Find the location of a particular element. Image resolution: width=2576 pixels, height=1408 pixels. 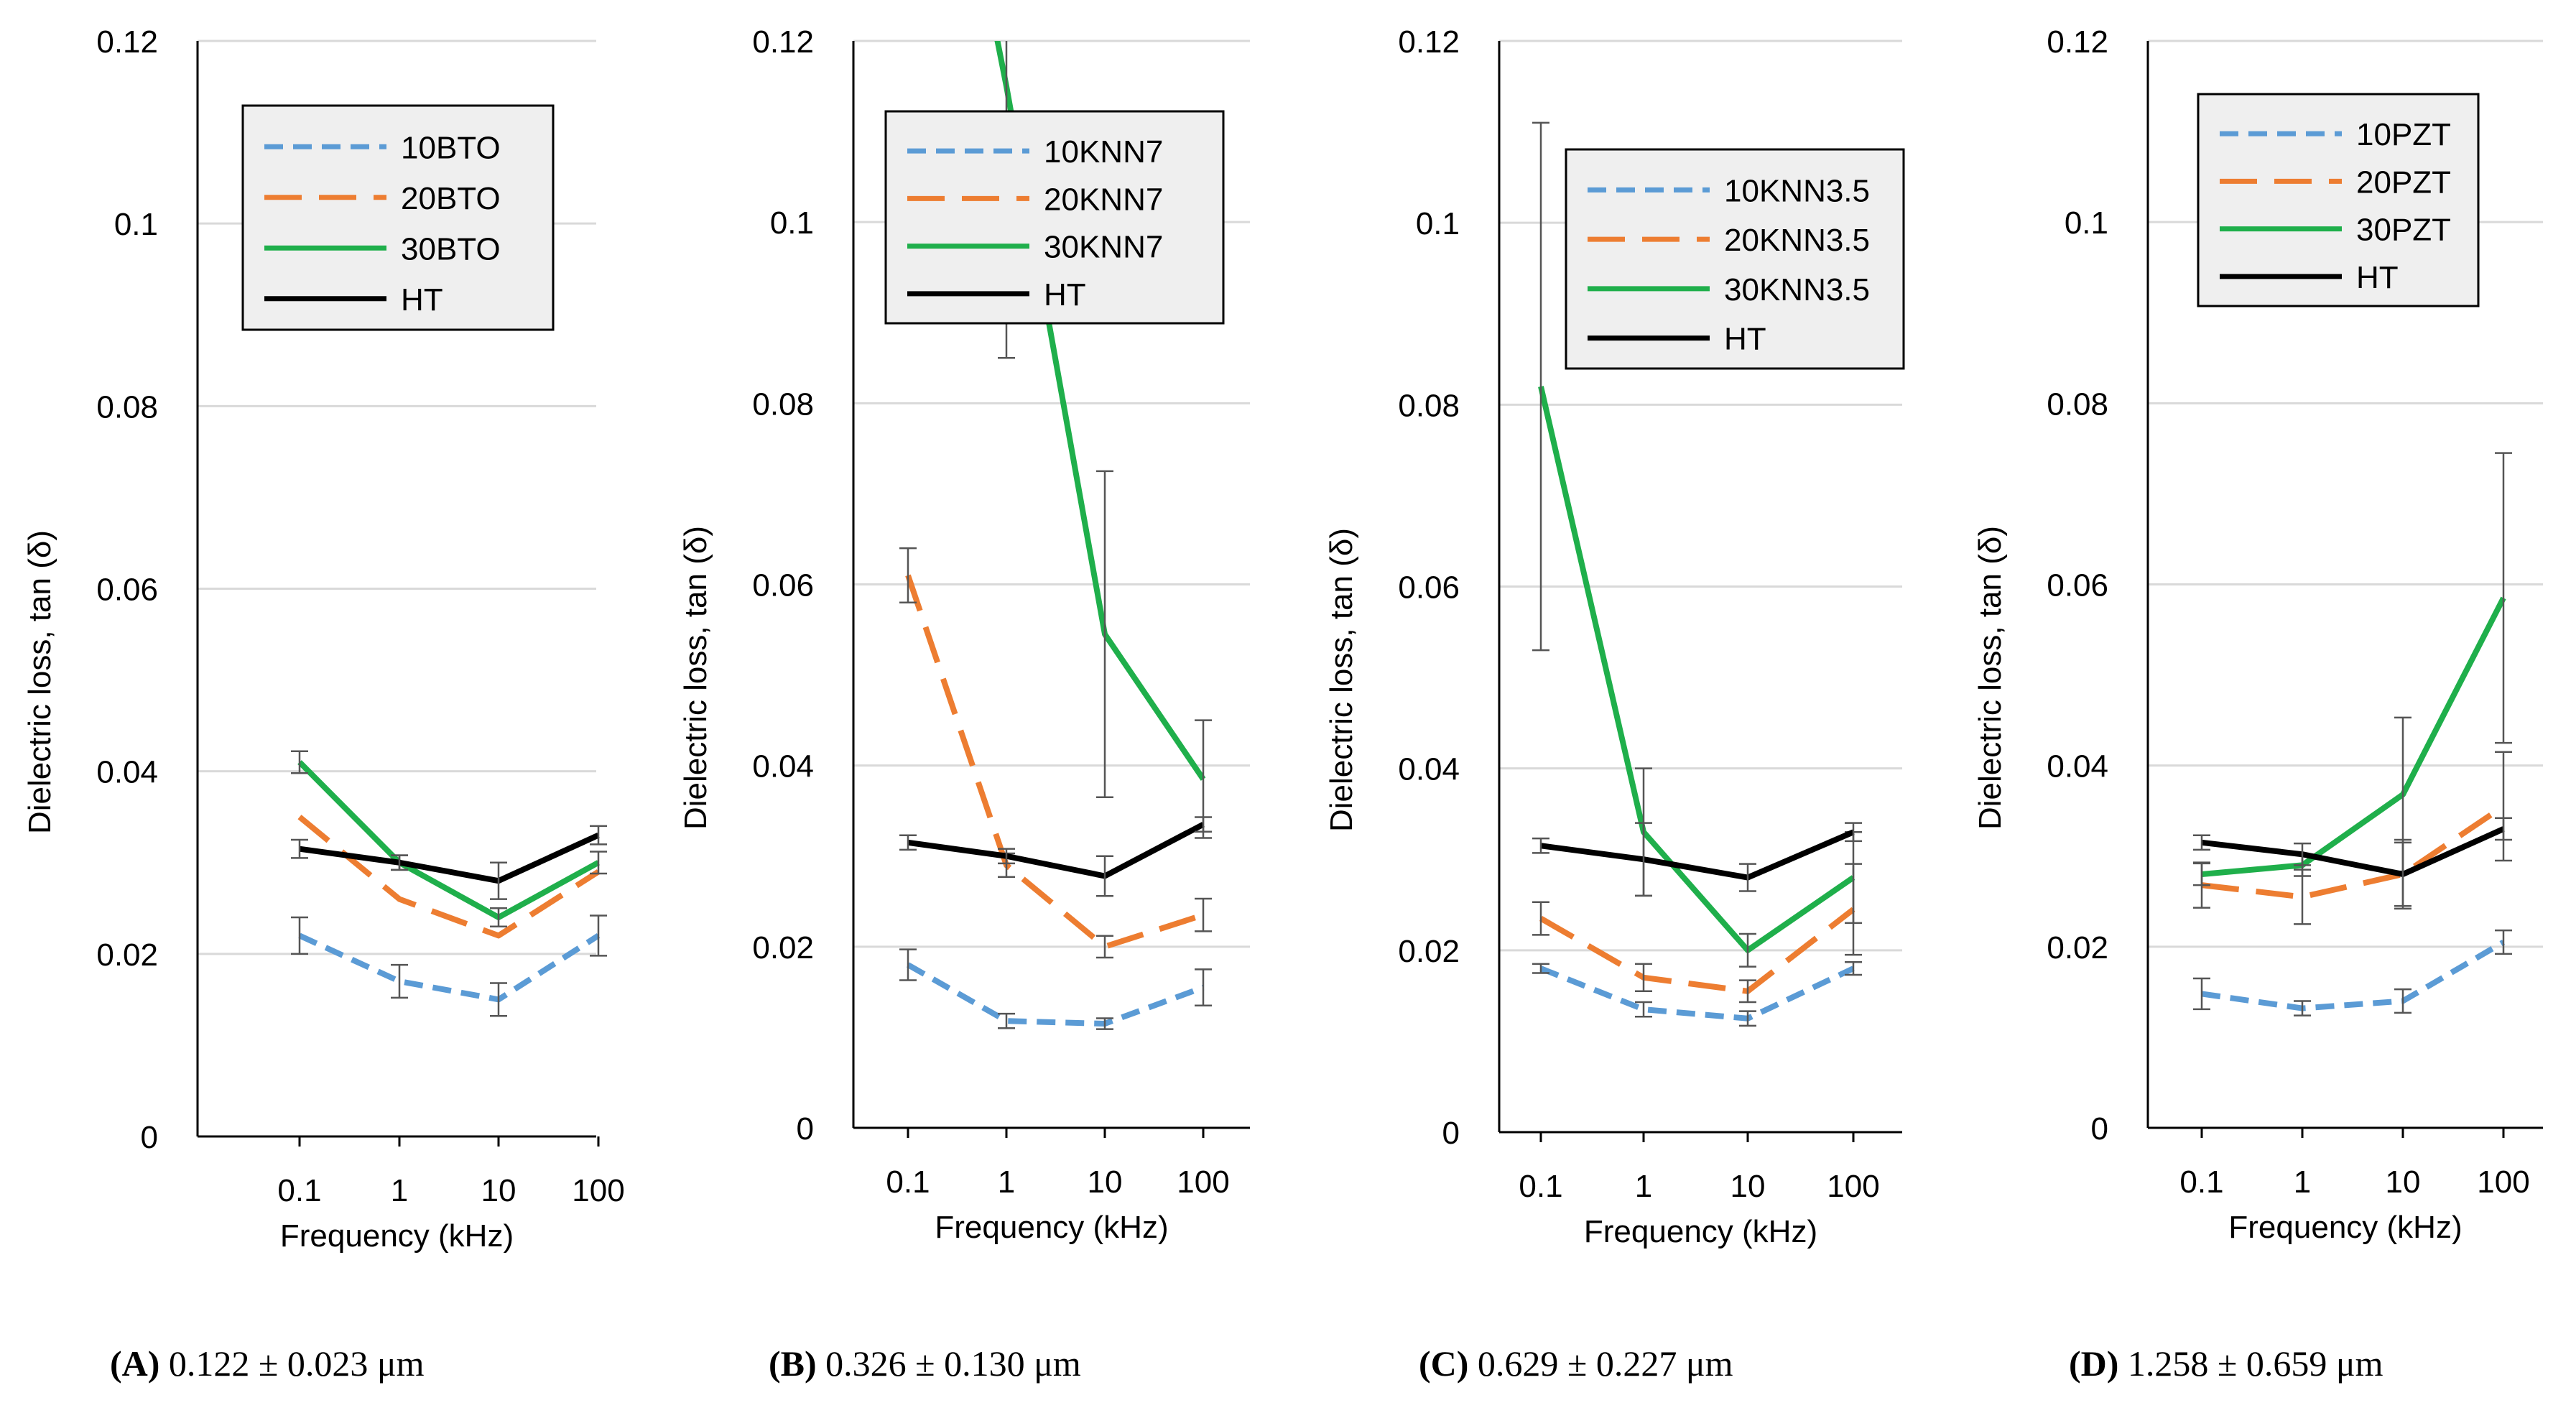

legend-label: 30BTO is located at coordinates (451, 249).